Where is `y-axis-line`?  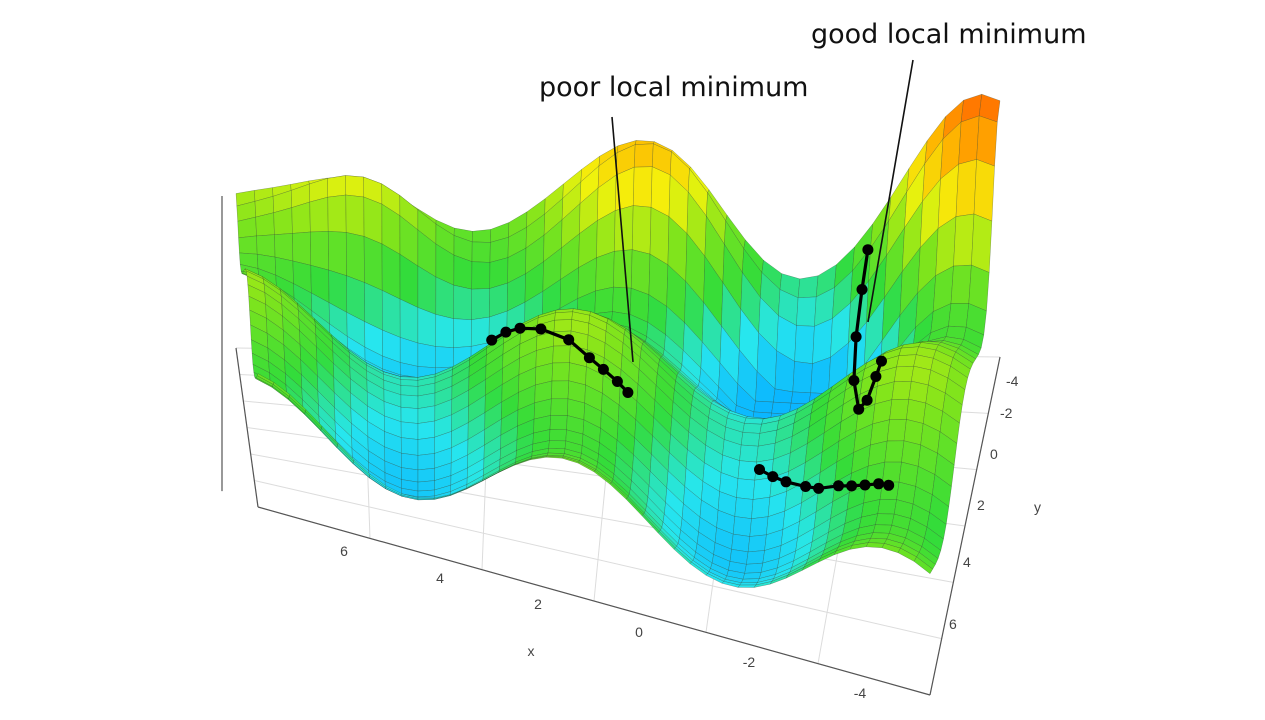
y-axis-line is located at coordinates (965, 526).